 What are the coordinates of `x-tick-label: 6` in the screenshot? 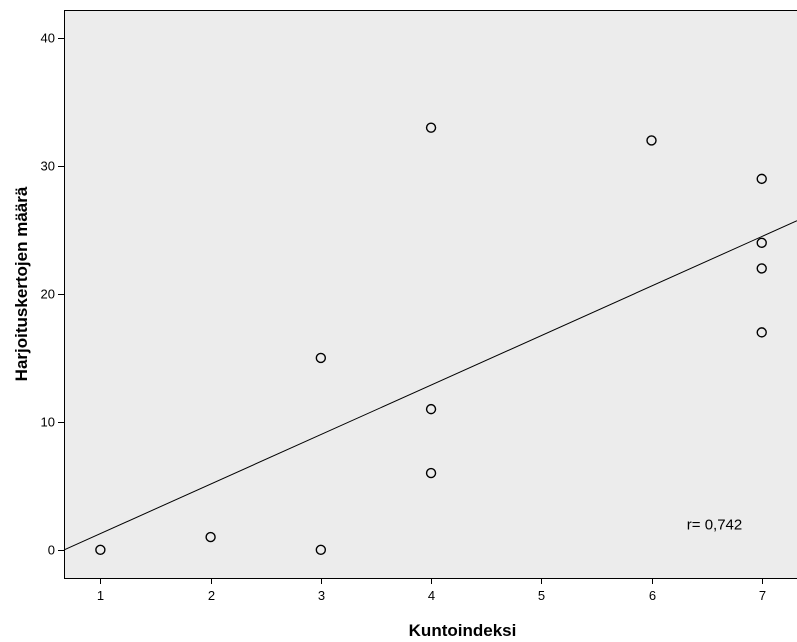 It's located at (652, 595).